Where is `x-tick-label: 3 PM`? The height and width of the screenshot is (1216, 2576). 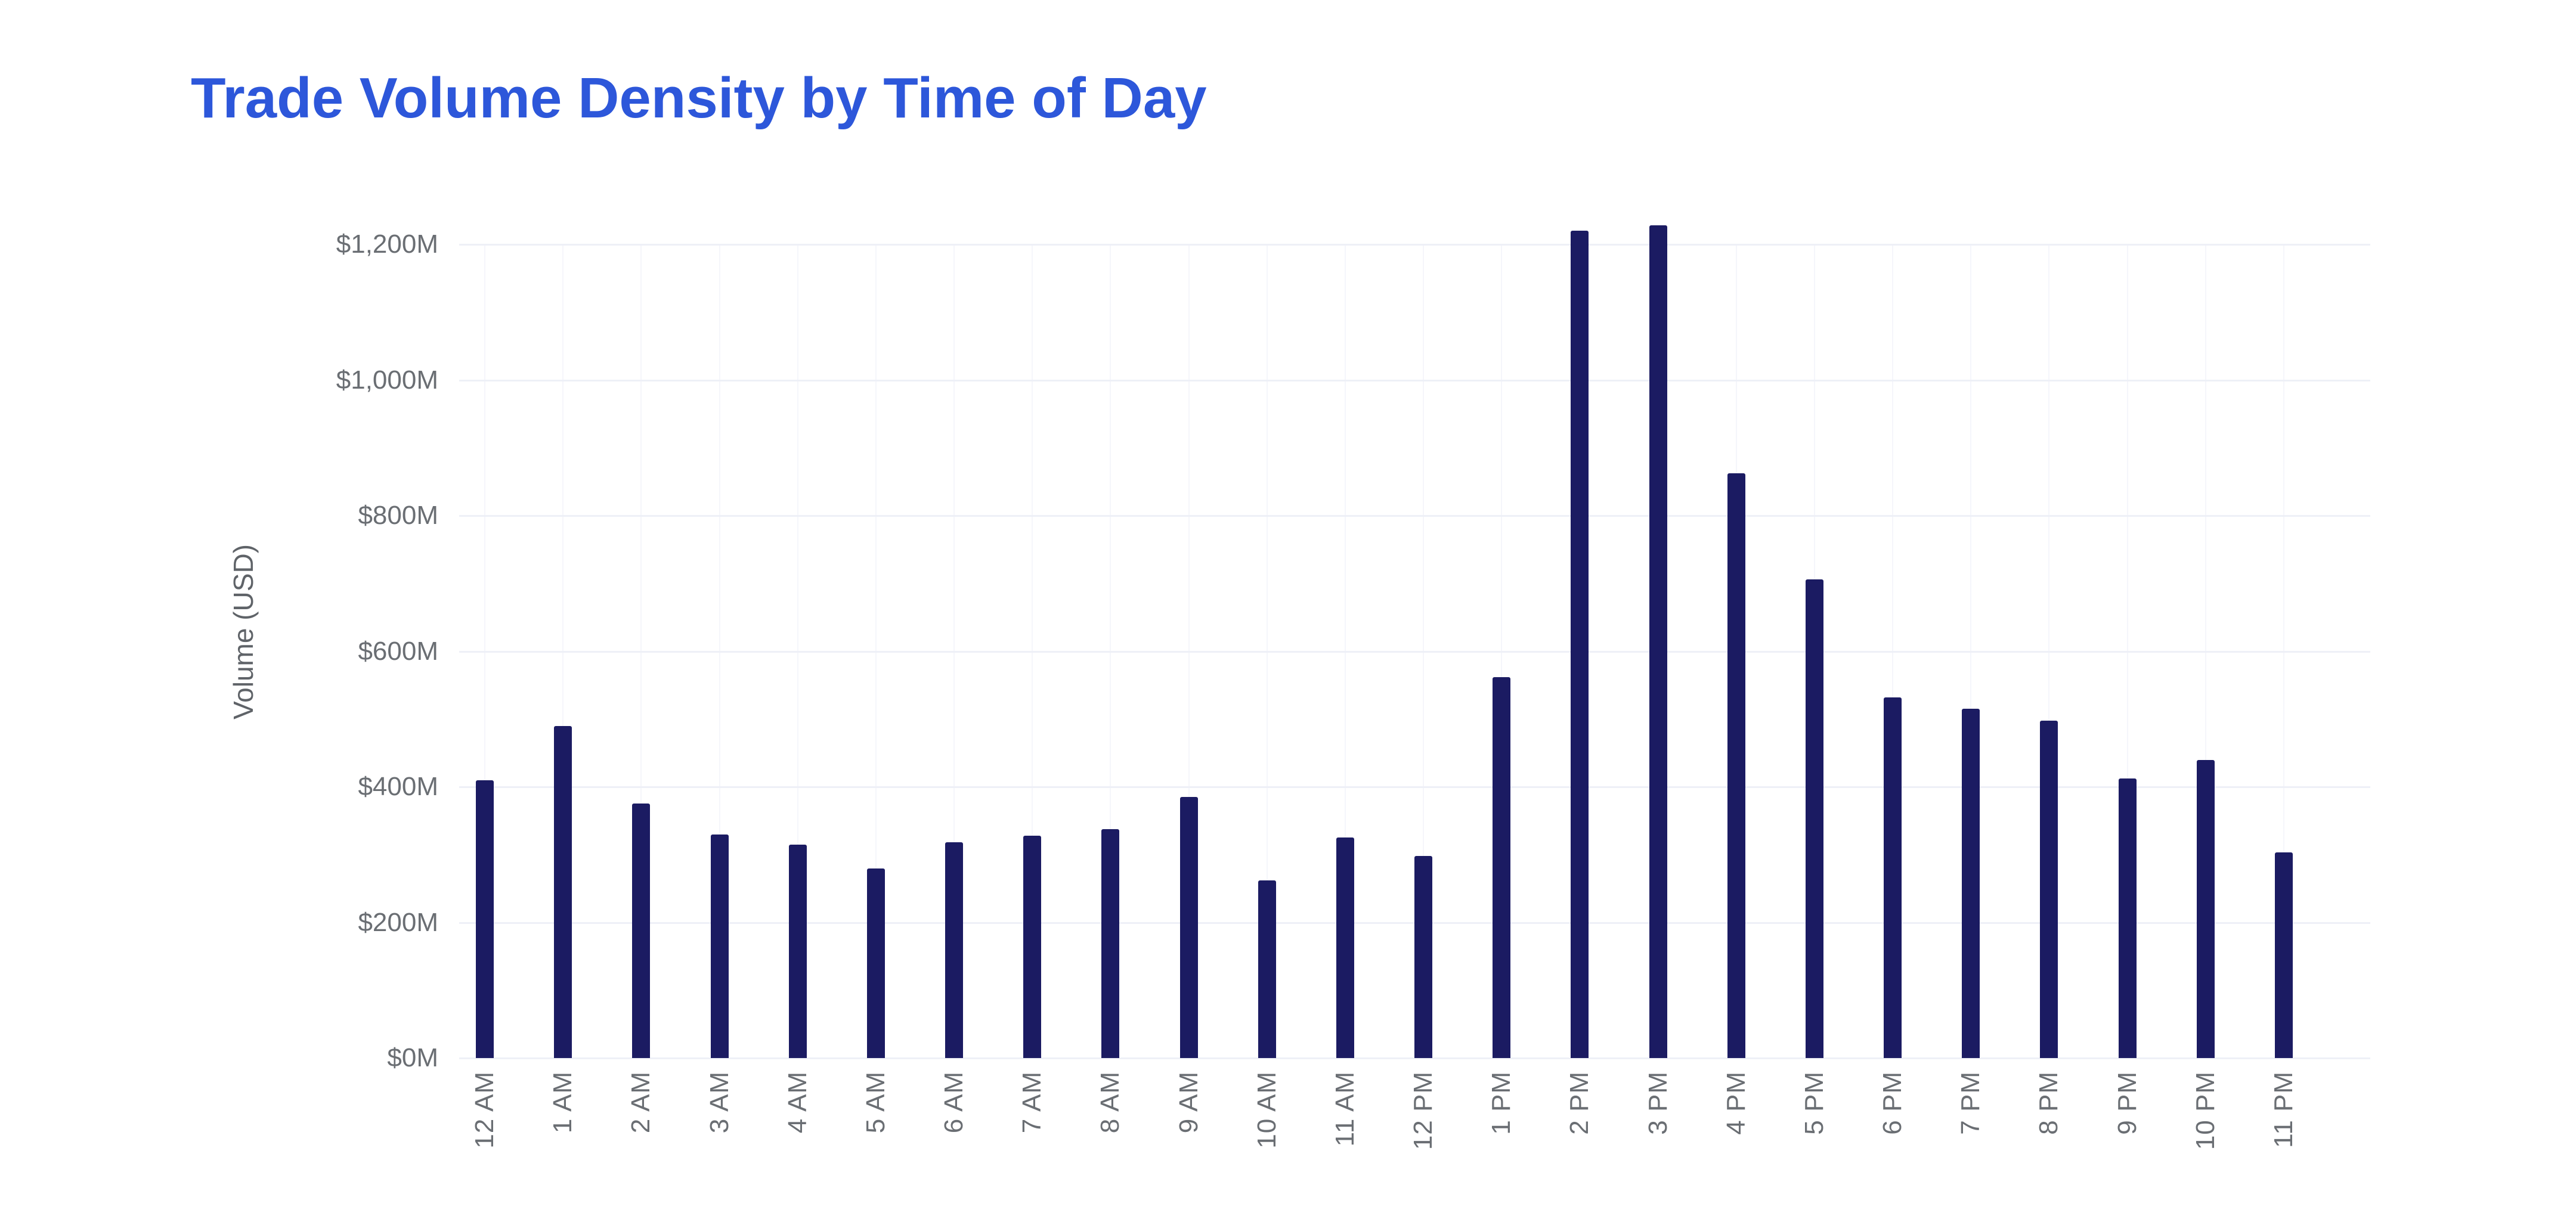
x-tick-label: 3 PM is located at coordinates (1658, 1103).